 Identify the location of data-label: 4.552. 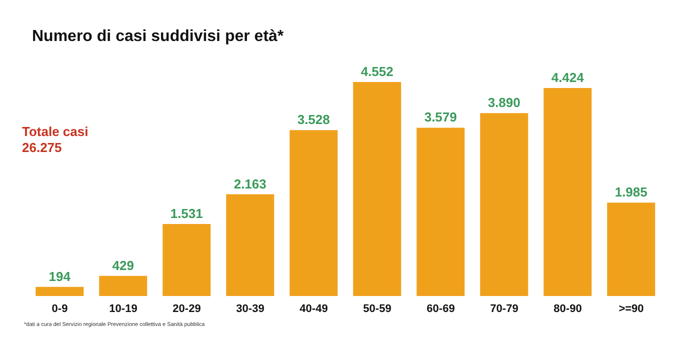
(377, 71).